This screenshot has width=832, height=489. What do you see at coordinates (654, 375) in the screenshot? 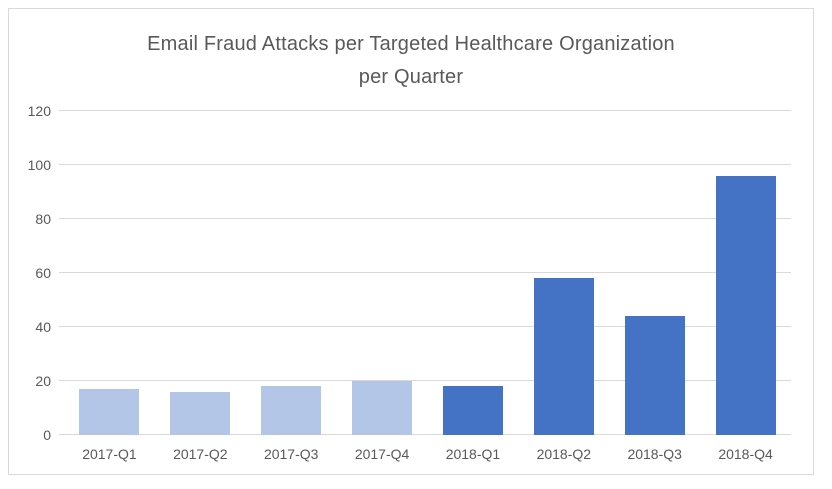
I see `bar-2018-Q3` at bounding box center [654, 375].